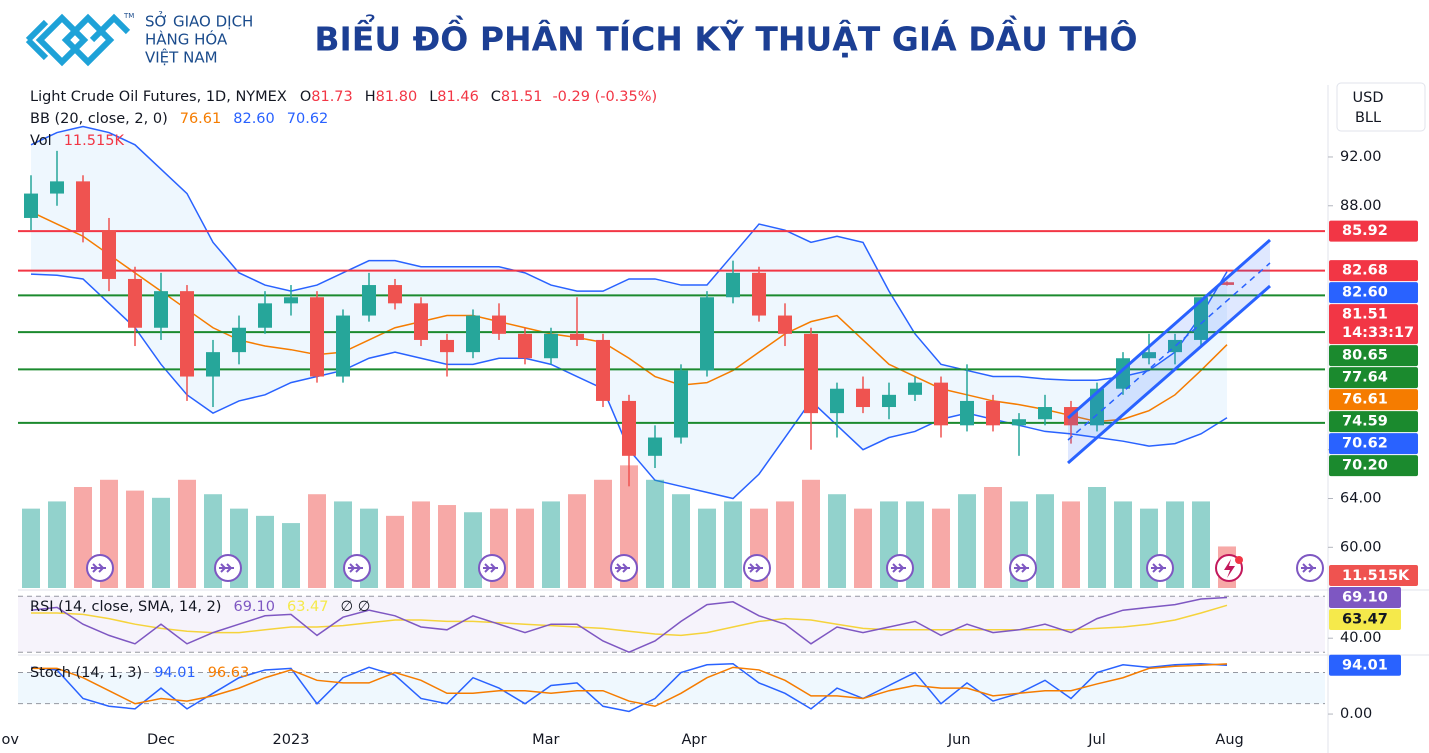 Image resolution: width=1429 pixels, height=753 pixels. Describe the element at coordinates (496, 97) in the screenshot. I see `legend-key: C` at that location.